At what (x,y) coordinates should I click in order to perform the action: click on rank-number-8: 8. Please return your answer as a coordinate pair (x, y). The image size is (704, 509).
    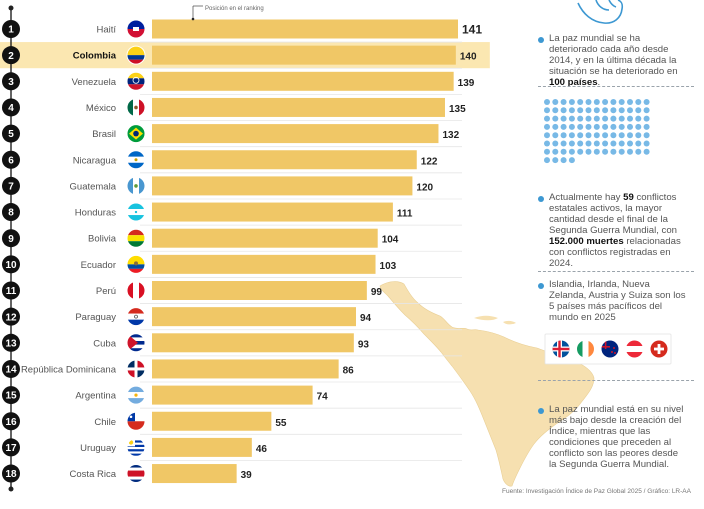
    Looking at the image, I should click on (11, 213).